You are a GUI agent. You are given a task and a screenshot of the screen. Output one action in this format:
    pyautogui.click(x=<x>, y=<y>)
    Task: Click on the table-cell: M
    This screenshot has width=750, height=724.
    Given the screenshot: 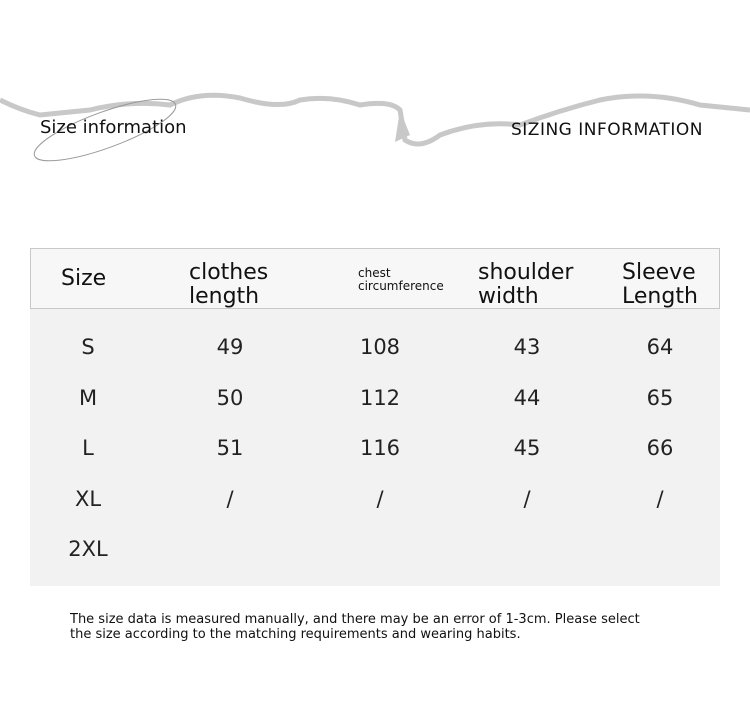 What is the action you would take?
    pyautogui.click(x=88, y=397)
    